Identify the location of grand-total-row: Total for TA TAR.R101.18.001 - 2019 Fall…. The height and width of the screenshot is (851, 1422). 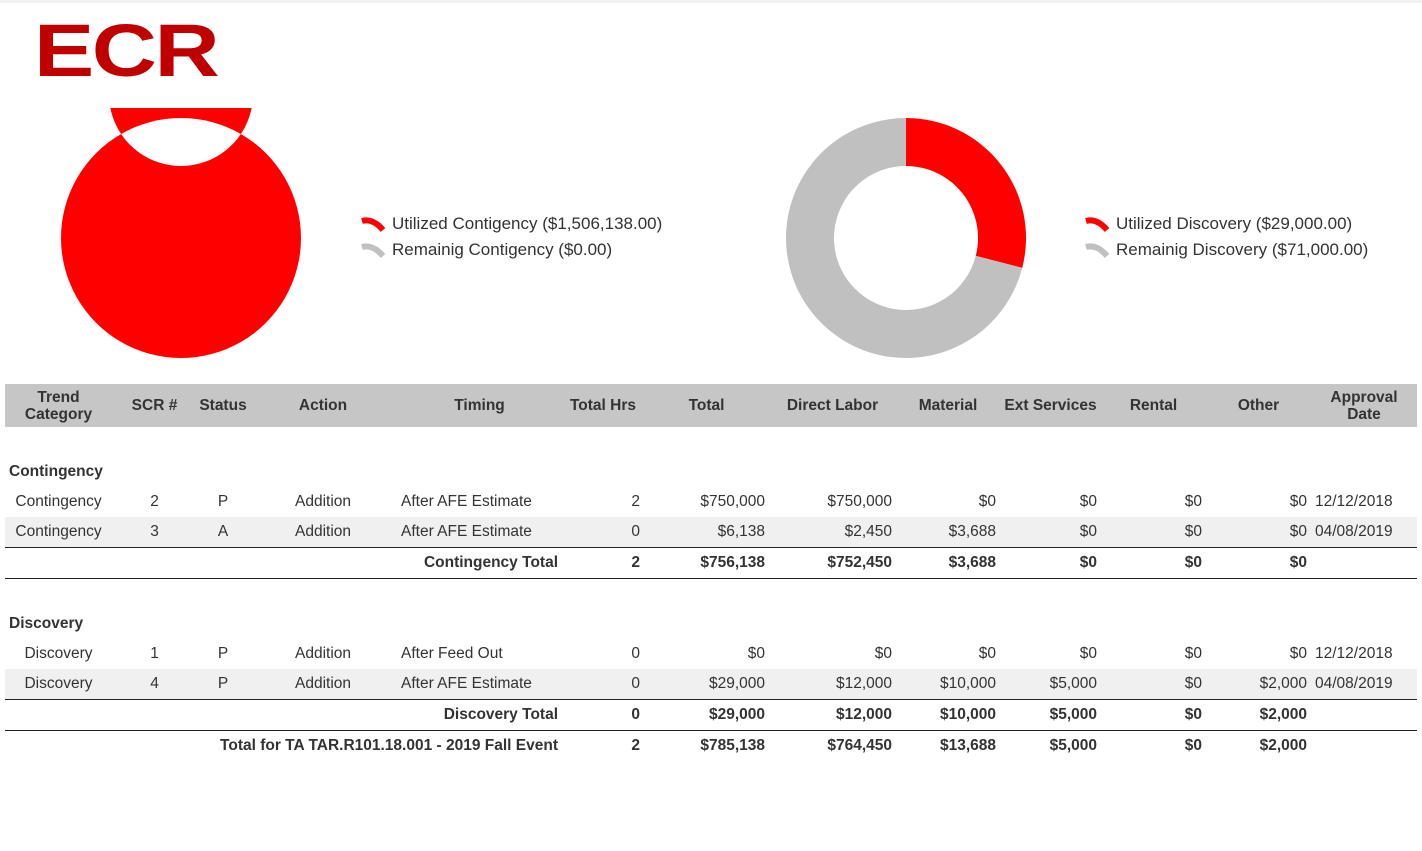
(711, 745).